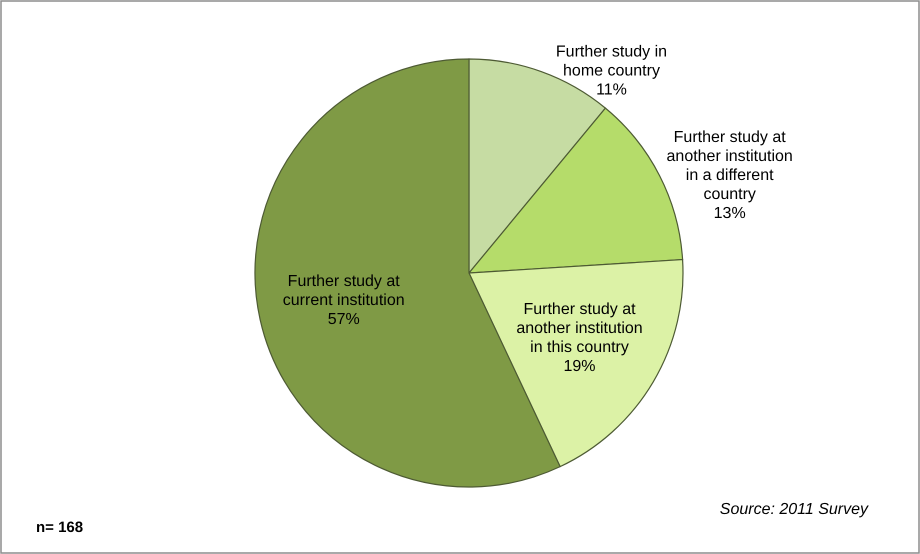 This screenshot has width=920, height=554. What do you see at coordinates (612, 62) in the screenshot?
I see `slice-label: Further study in home country` at bounding box center [612, 62].